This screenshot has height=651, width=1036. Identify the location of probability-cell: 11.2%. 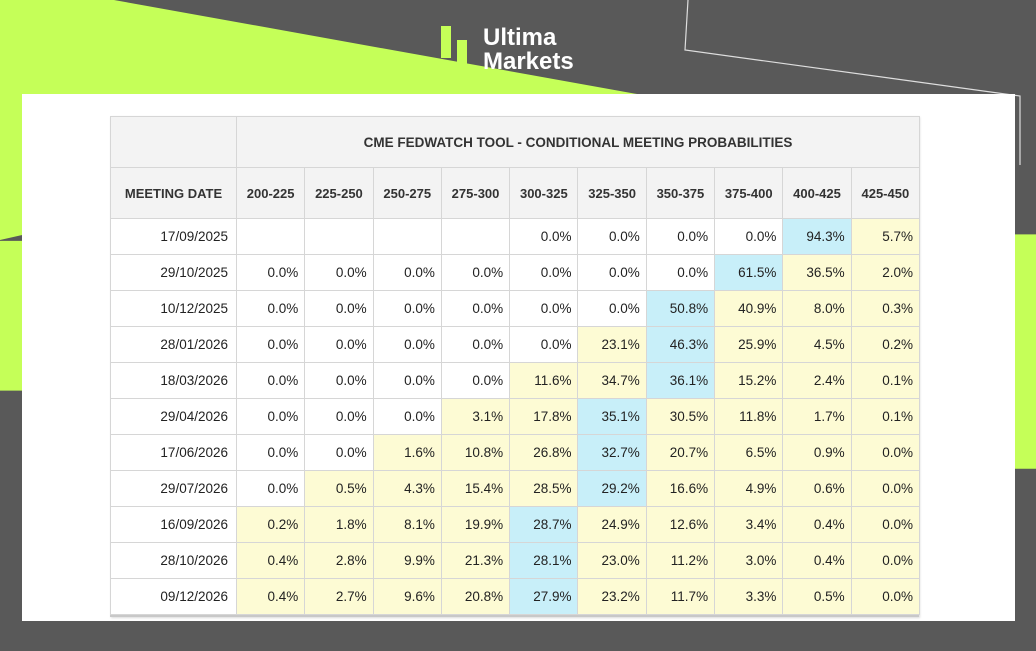
(680, 560).